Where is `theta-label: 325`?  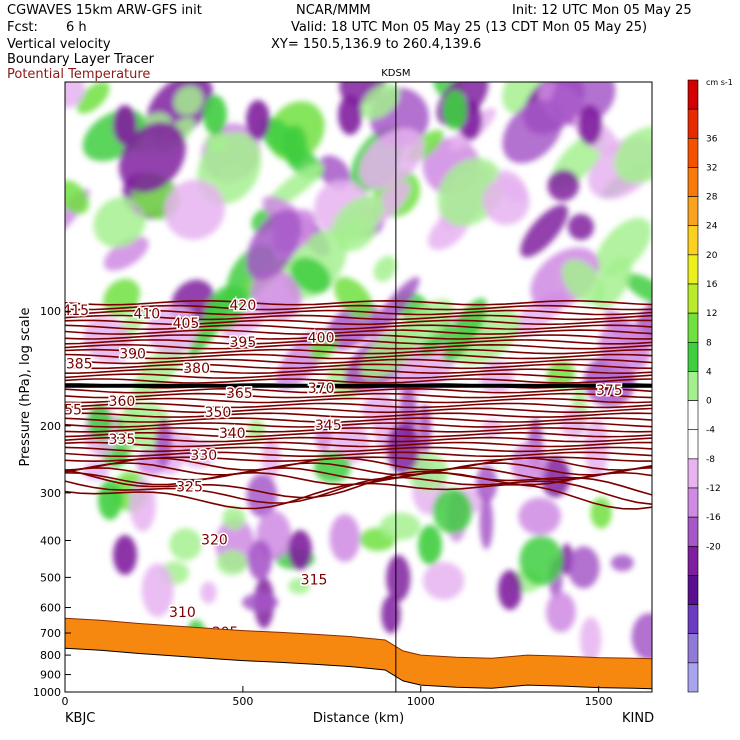 theta-label: 325 is located at coordinates (189, 487).